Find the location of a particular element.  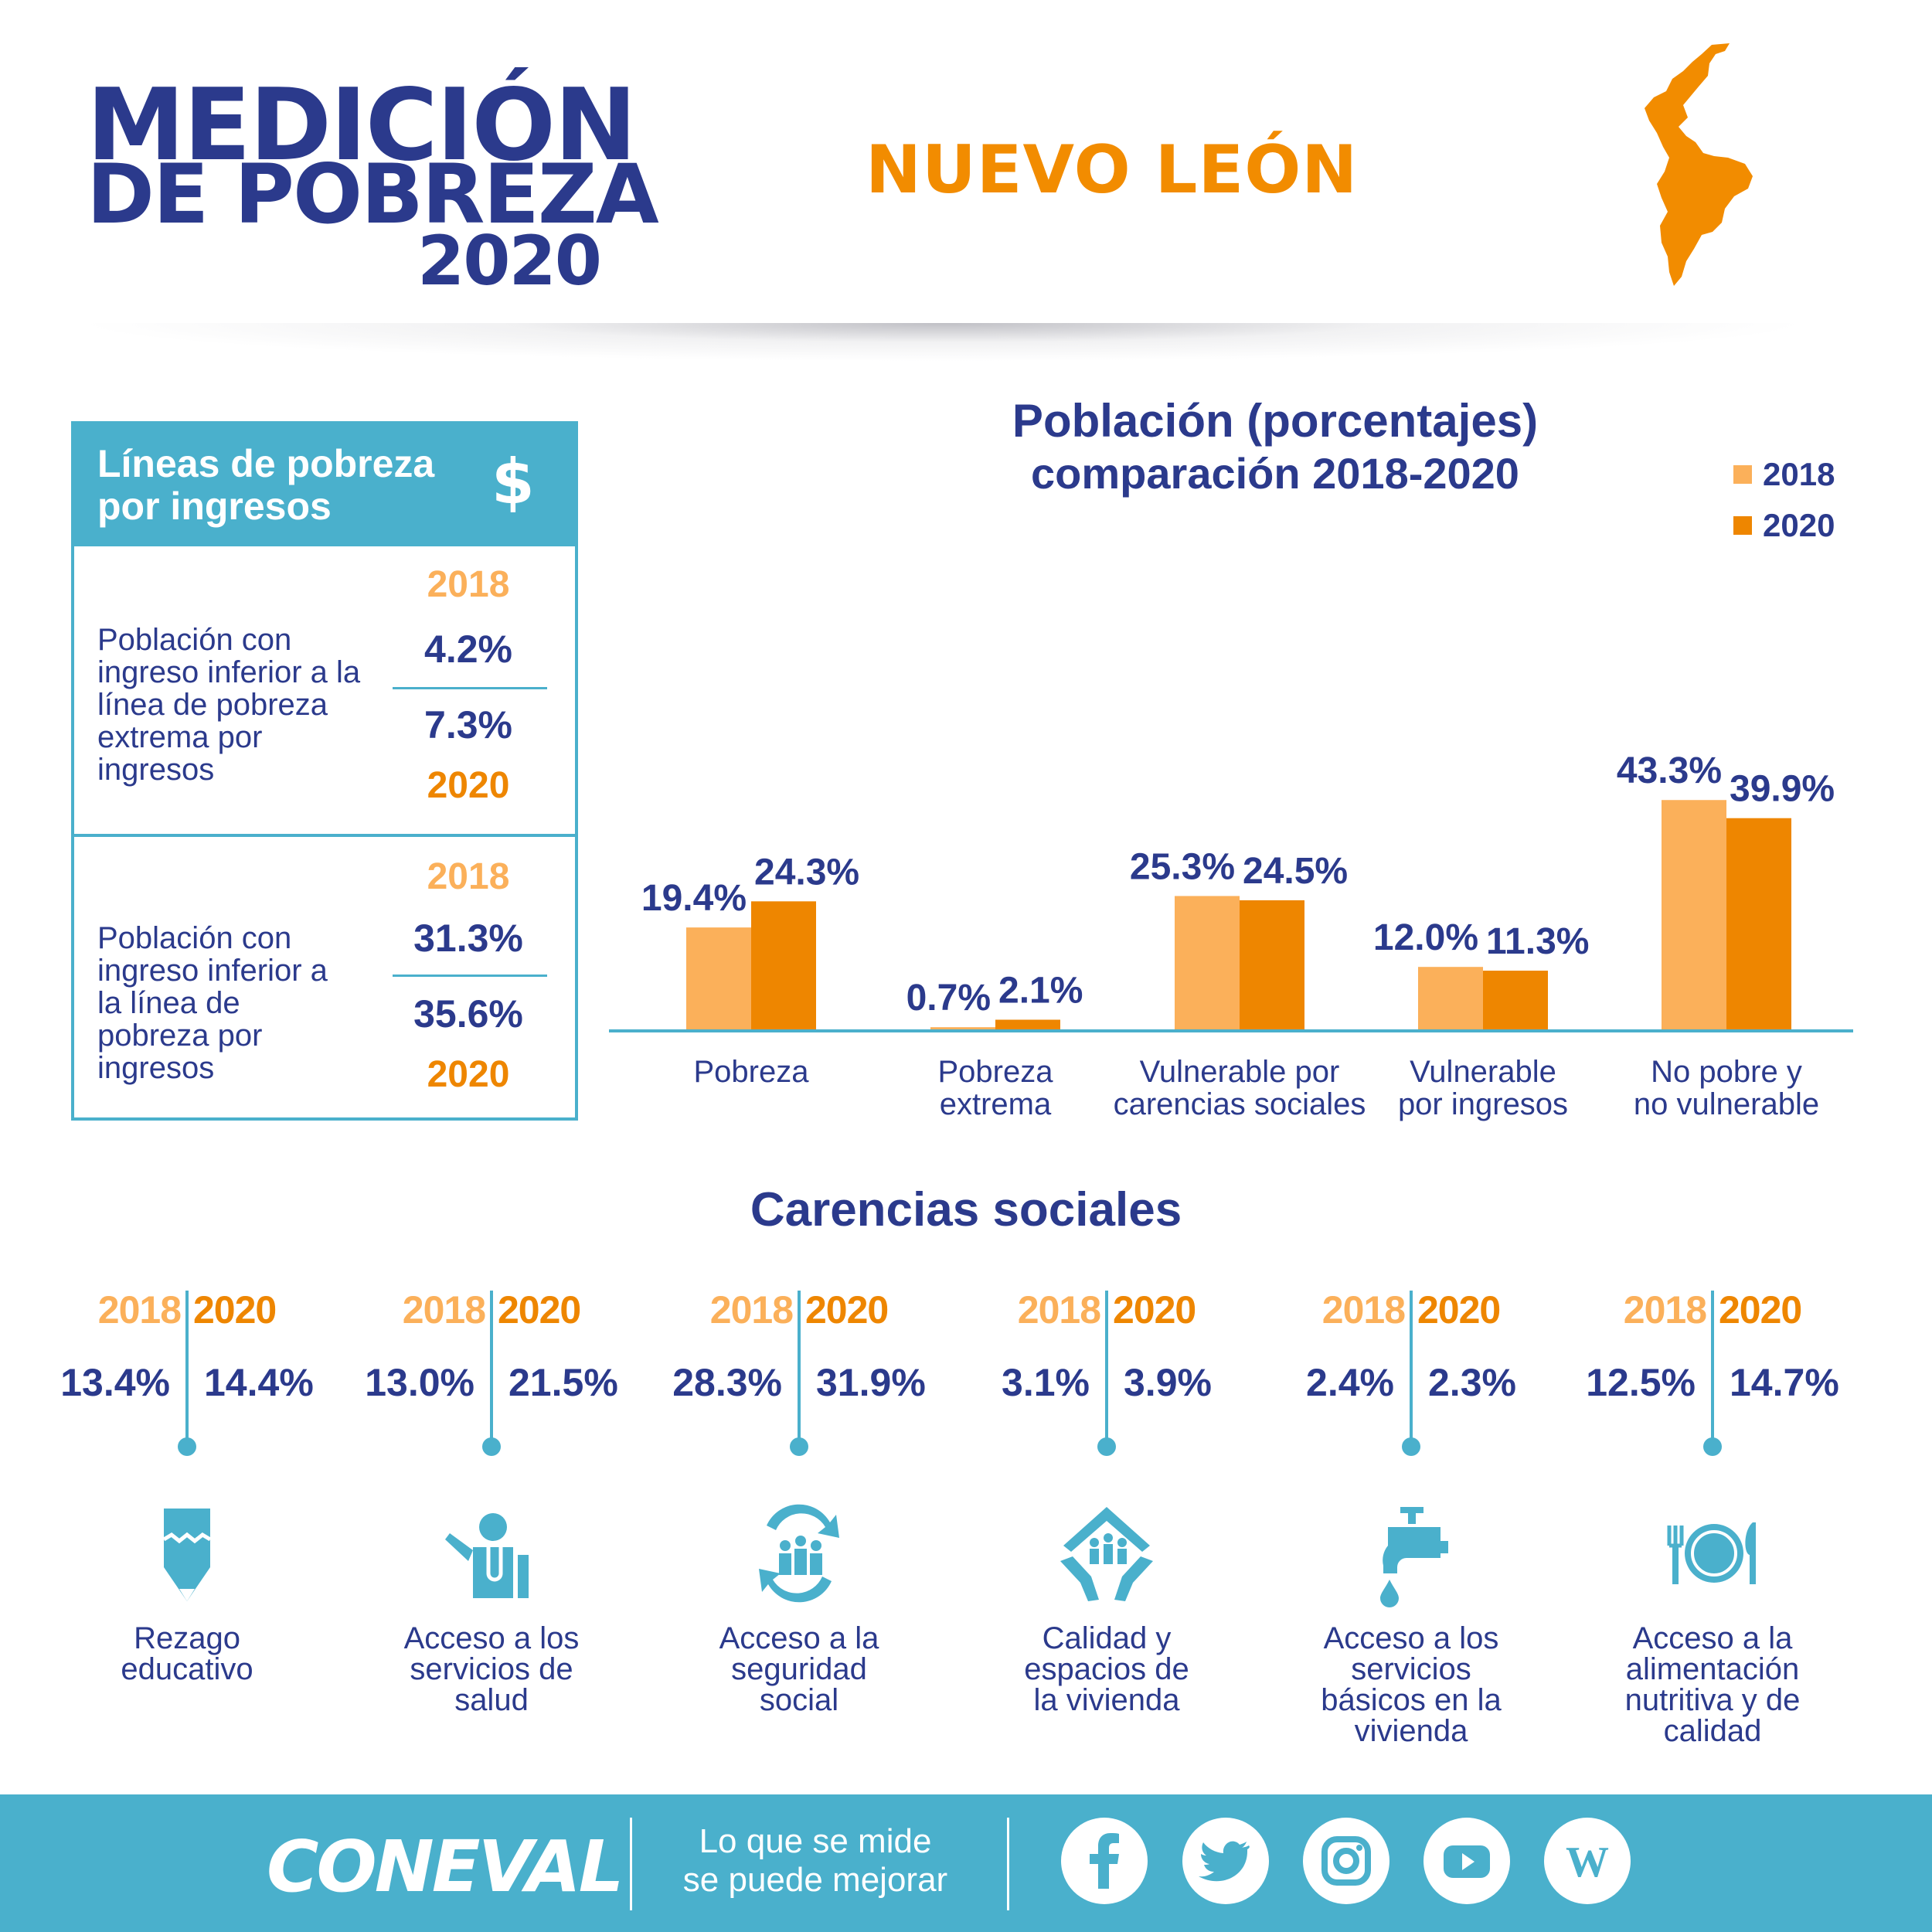

data-label-2018-3: 25.3% is located at coordinates (1183, 866).